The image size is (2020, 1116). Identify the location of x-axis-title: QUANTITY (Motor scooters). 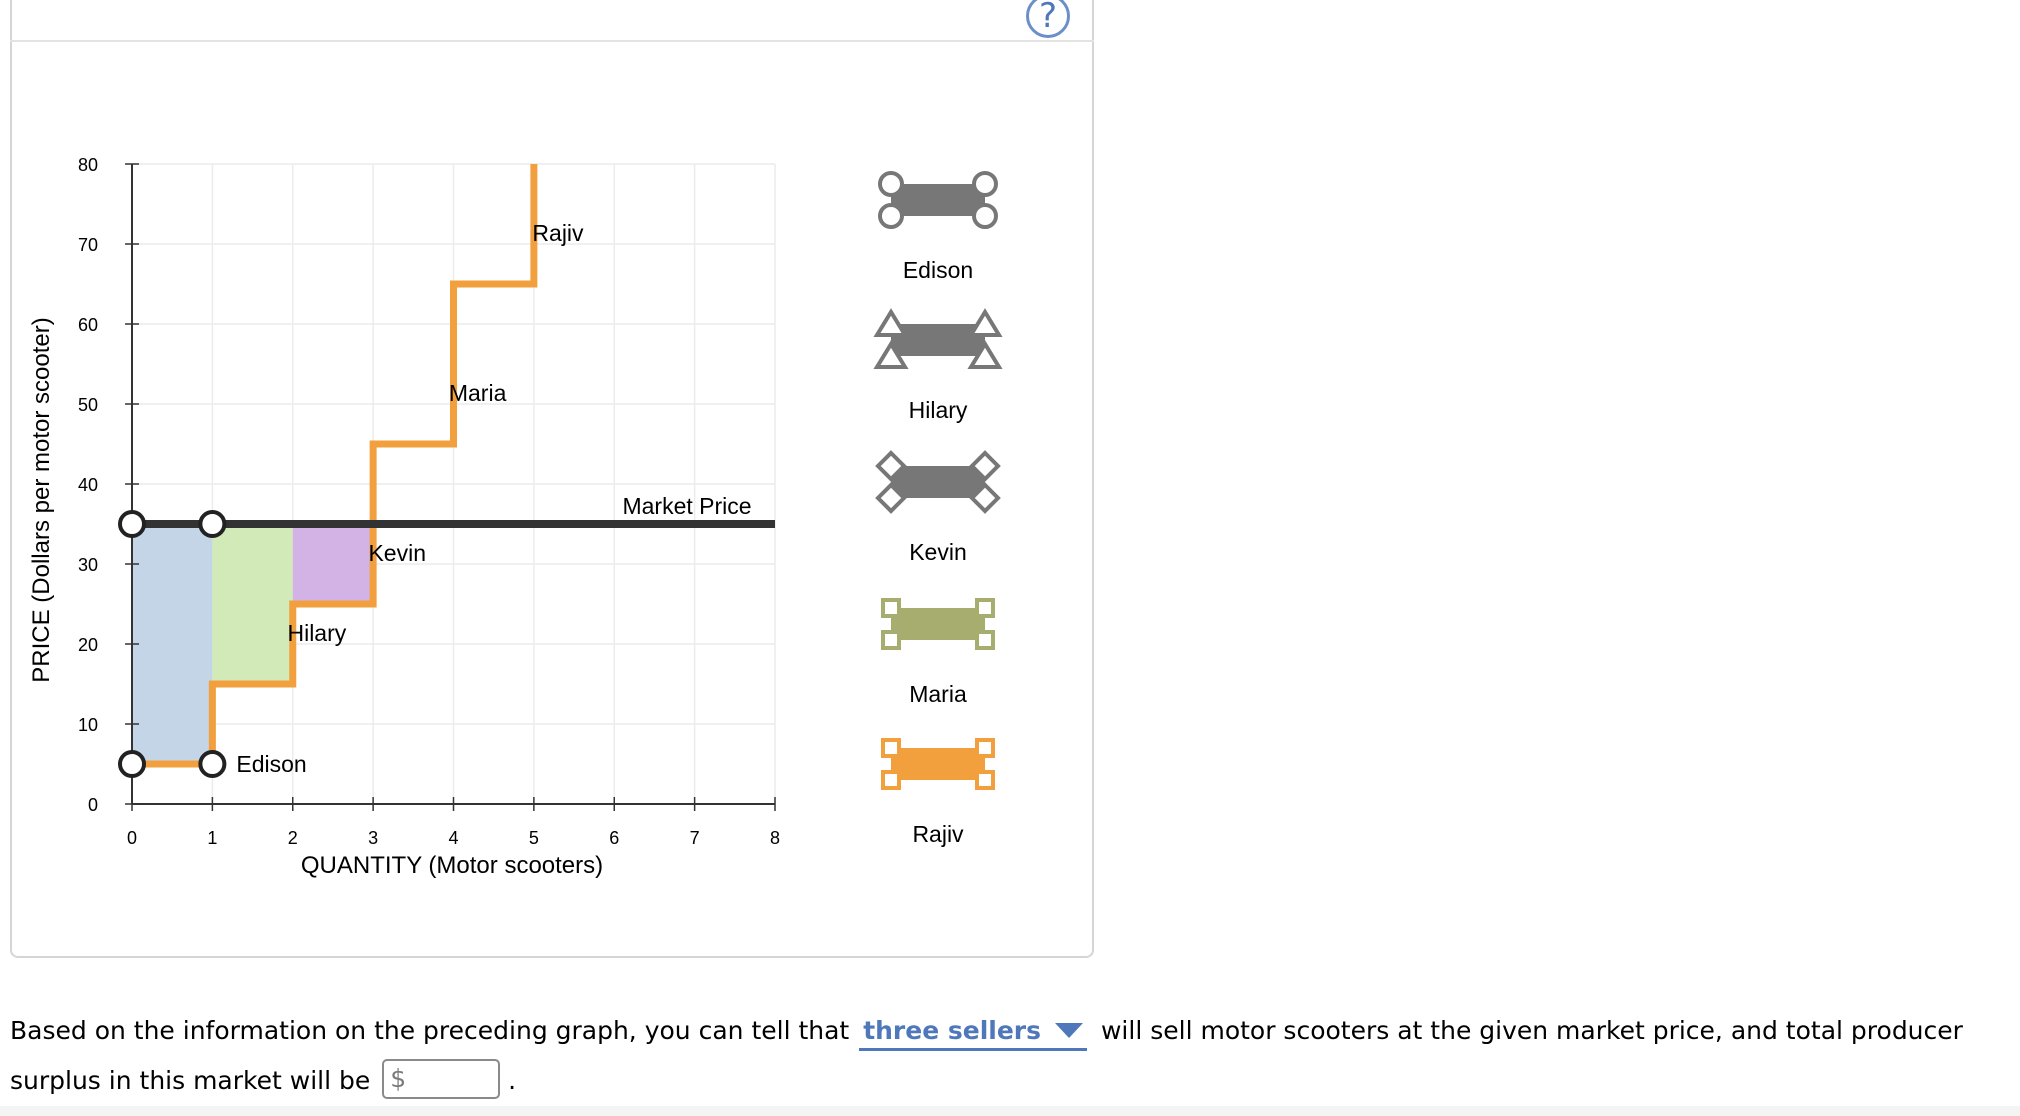
(452, 865).